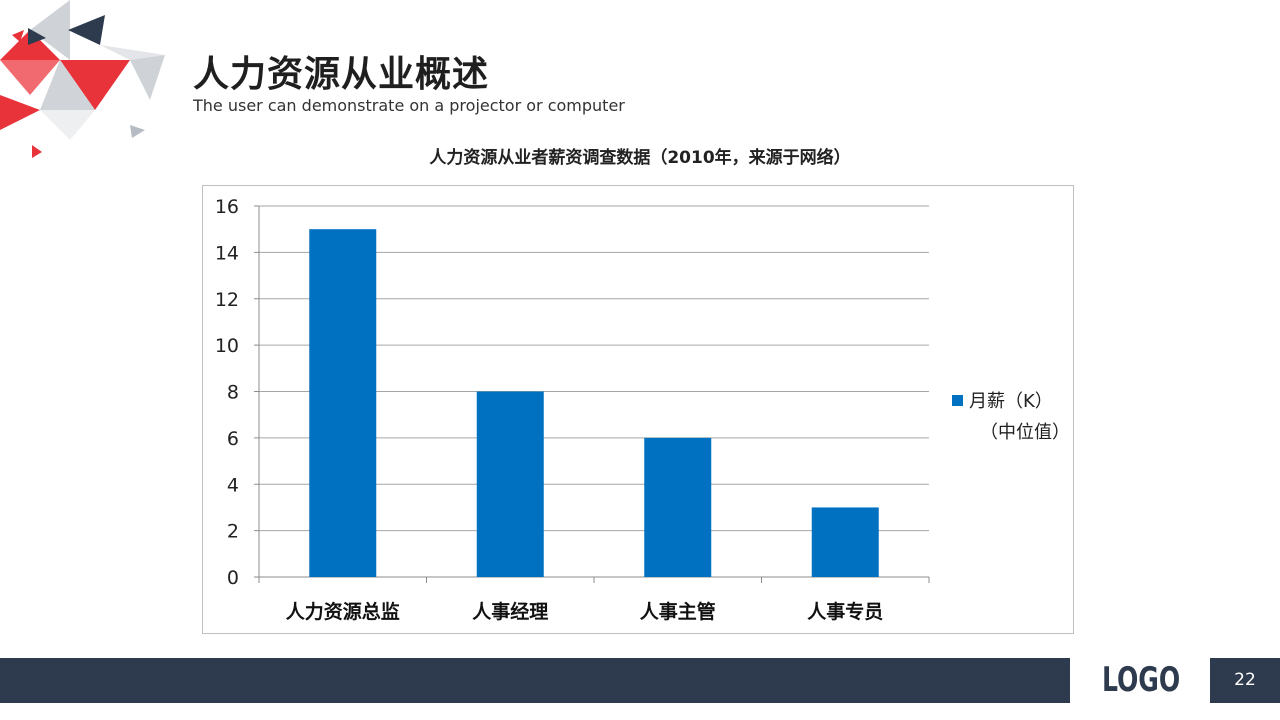 The height and width of the screenshot is (720, 1280). Describe the element at coordinates (233, 532) in the screenshot. I see `y-tick-label: 2` at that location.